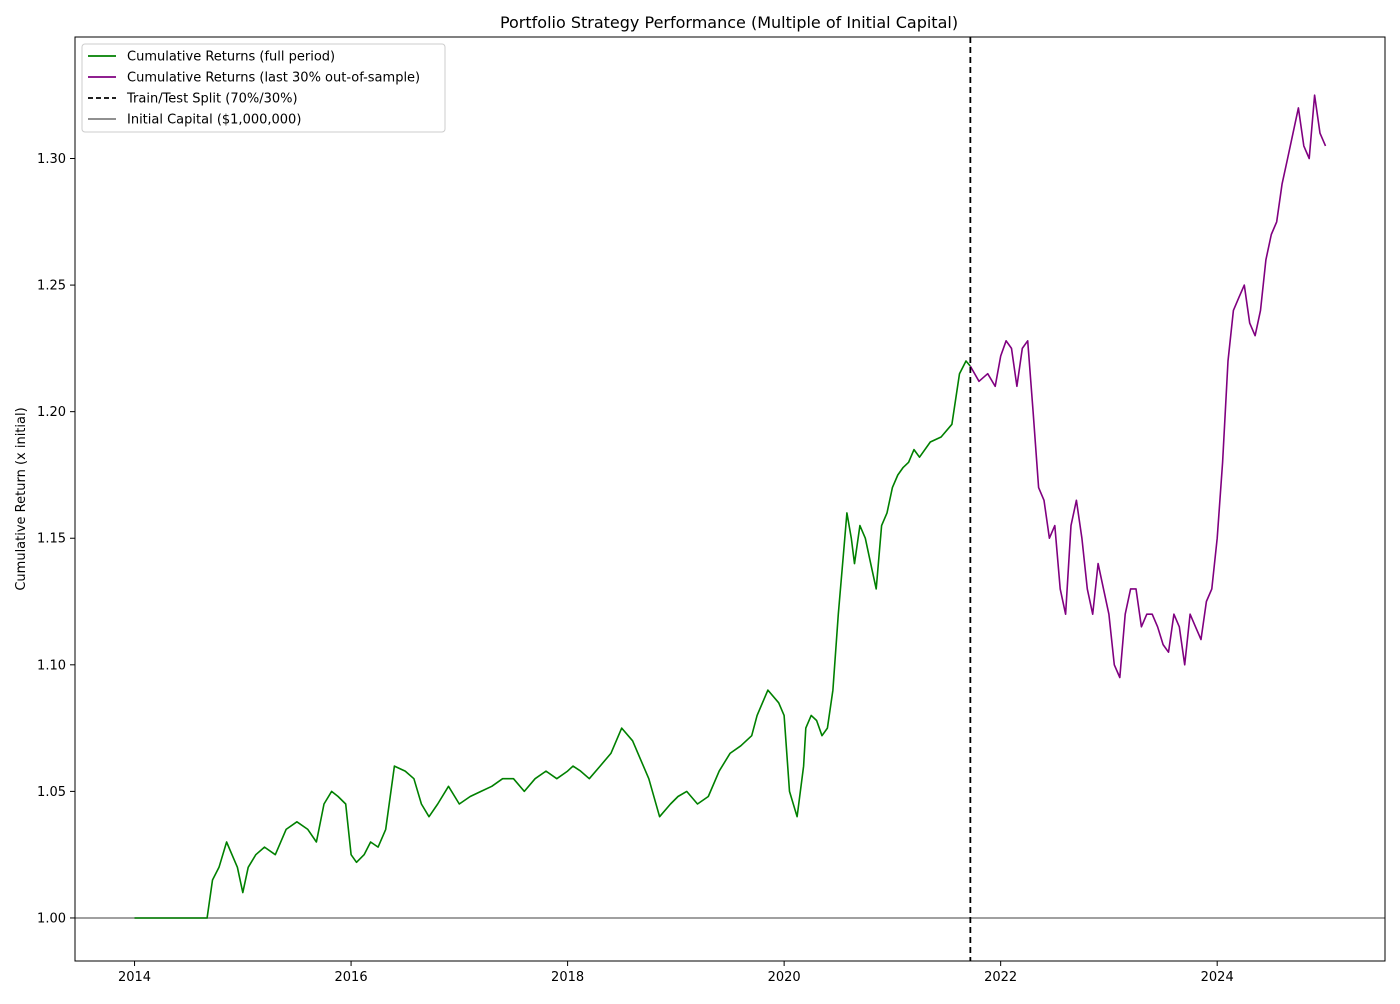 The width and height of the screenshot is (1400, 1004). Describe the element at coordinates (51, 918) in the screenshot. I see `y-tick-label: 1.00` at that location.